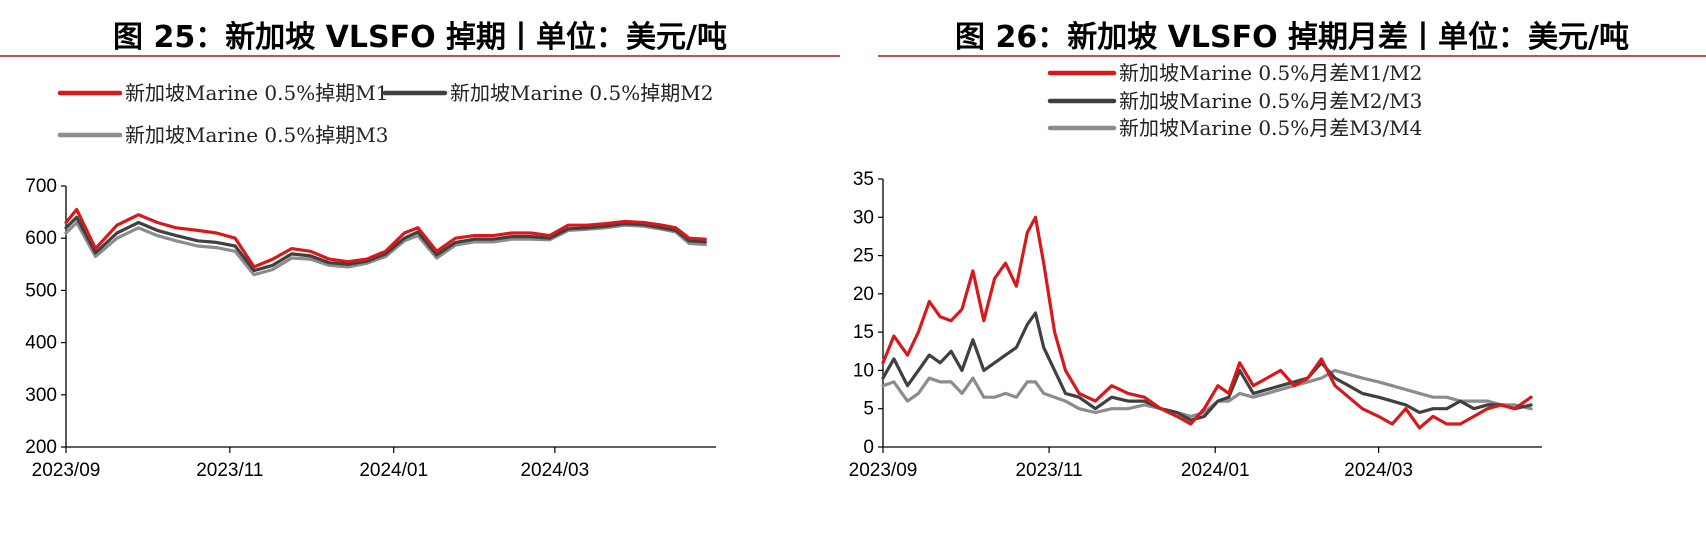 The image size is (1706, 543). What do you see at coordinates (1292, 37) in the screenshot?
I see `chart-title: 图 26：新加坡 VLSFO 掉期月差丨单位：美元/吨` at bounding box center [1292, 37].